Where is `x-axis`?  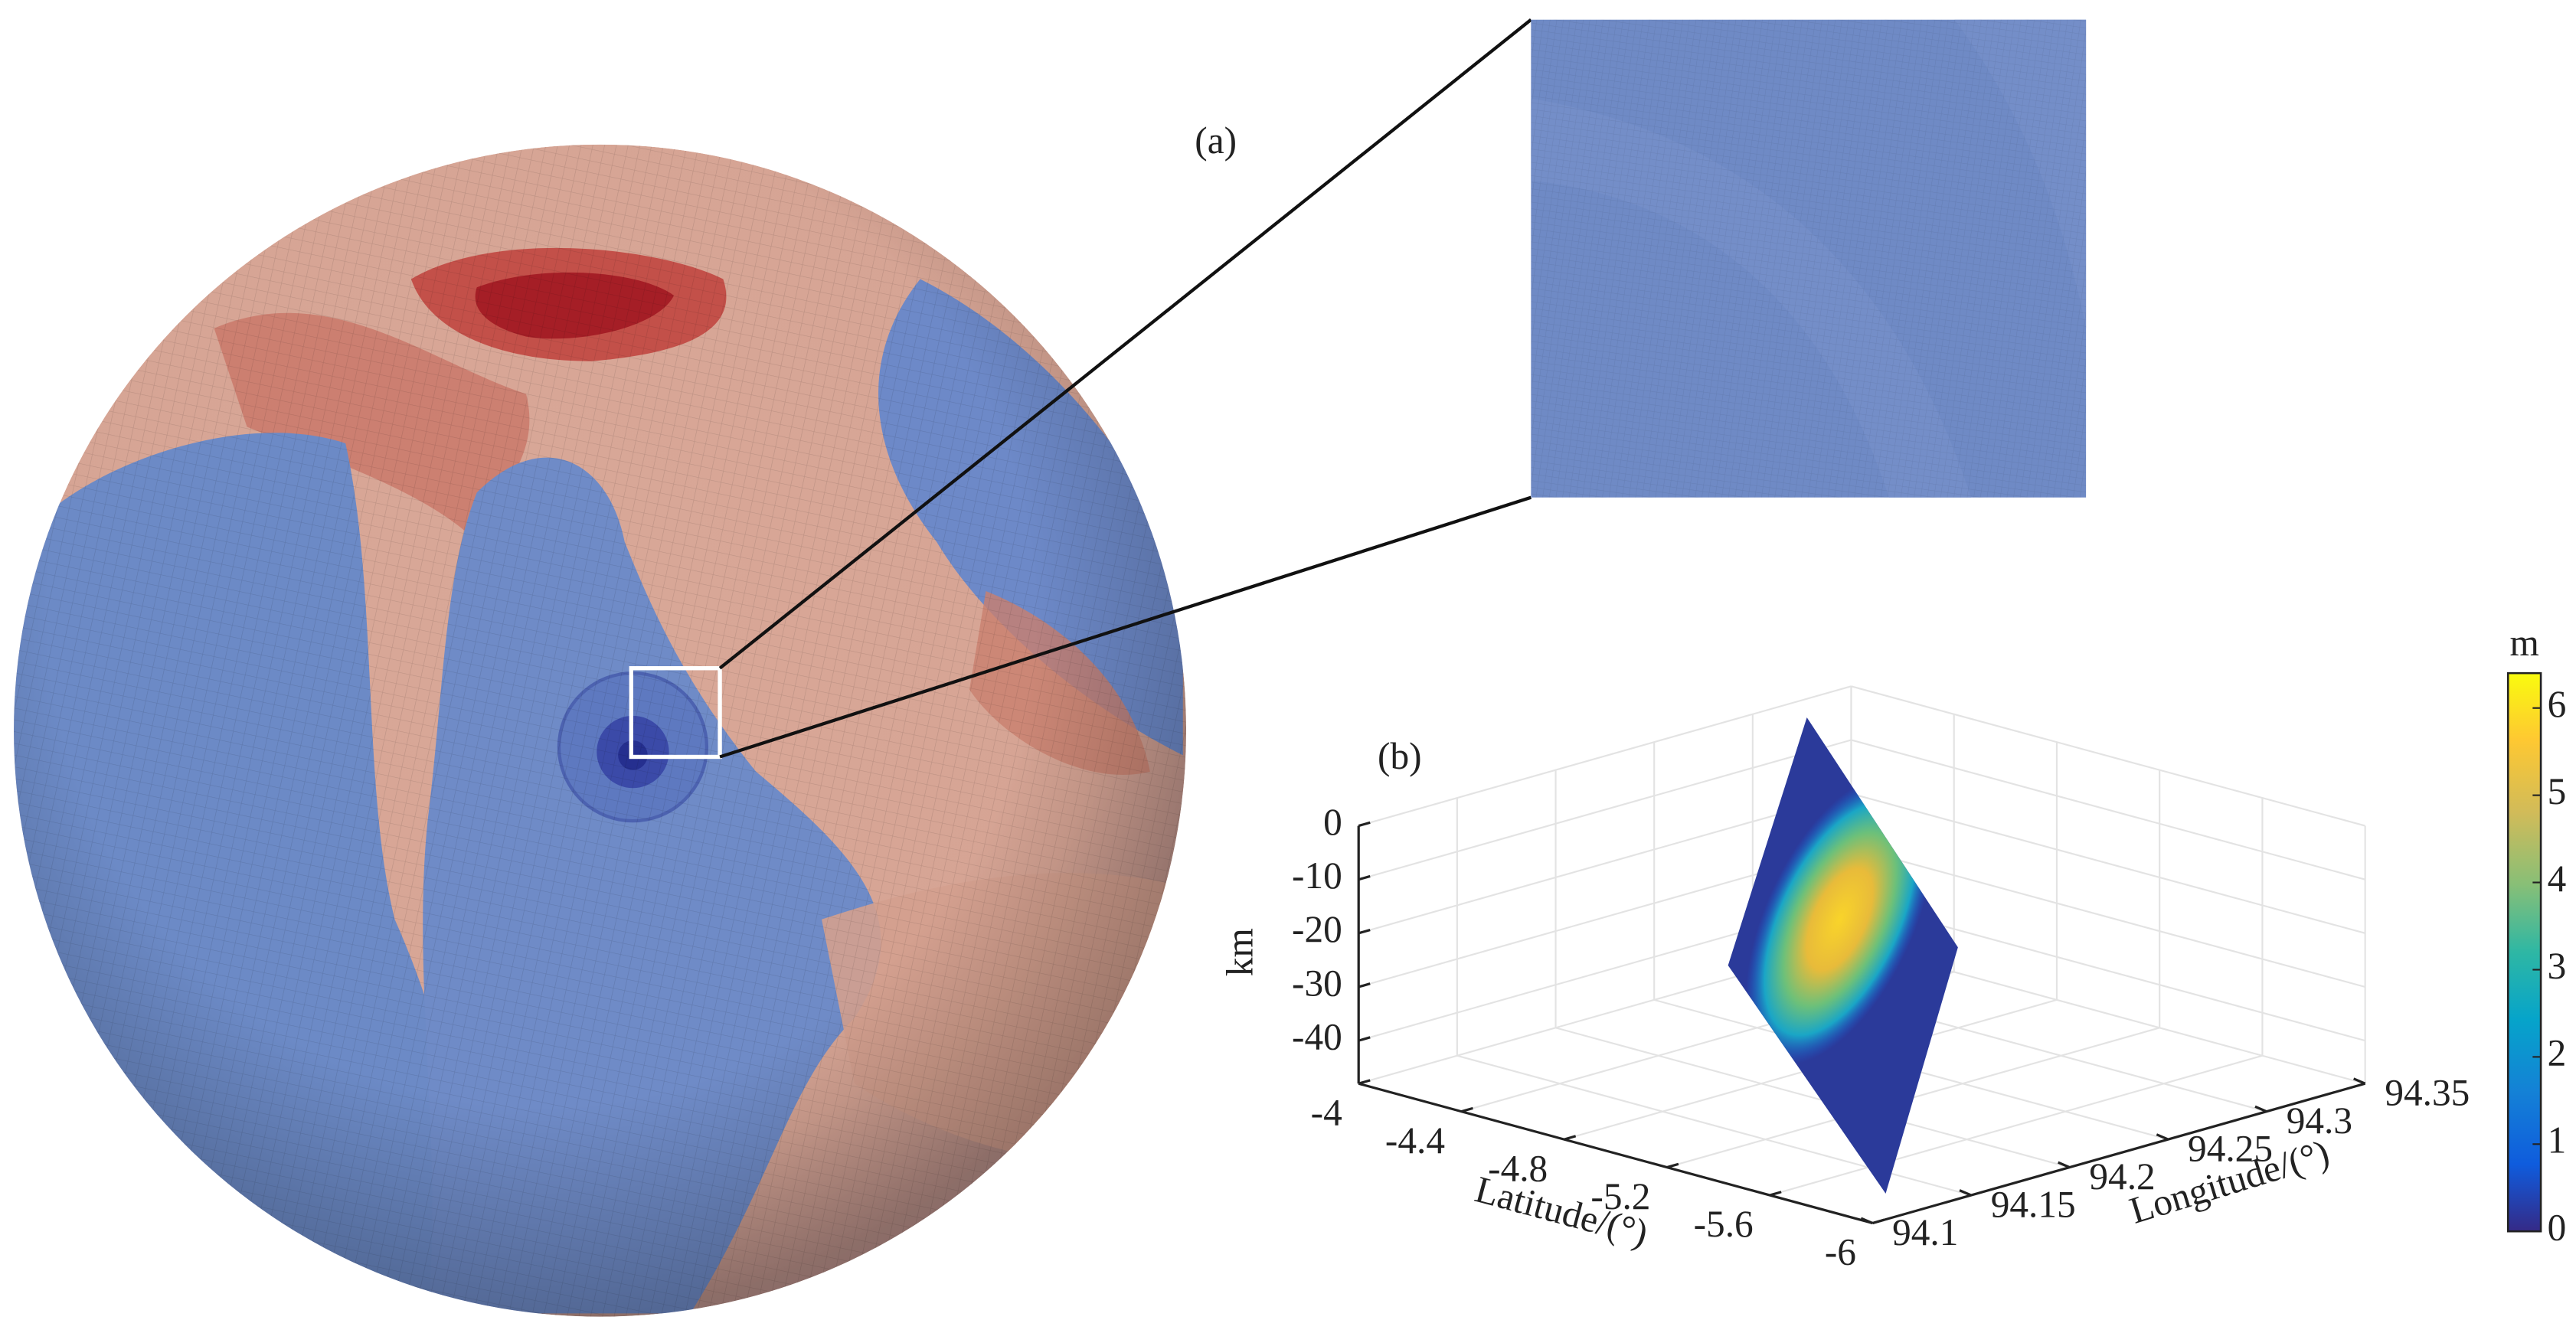 x-axis is located at coordinates (1615, 1154).